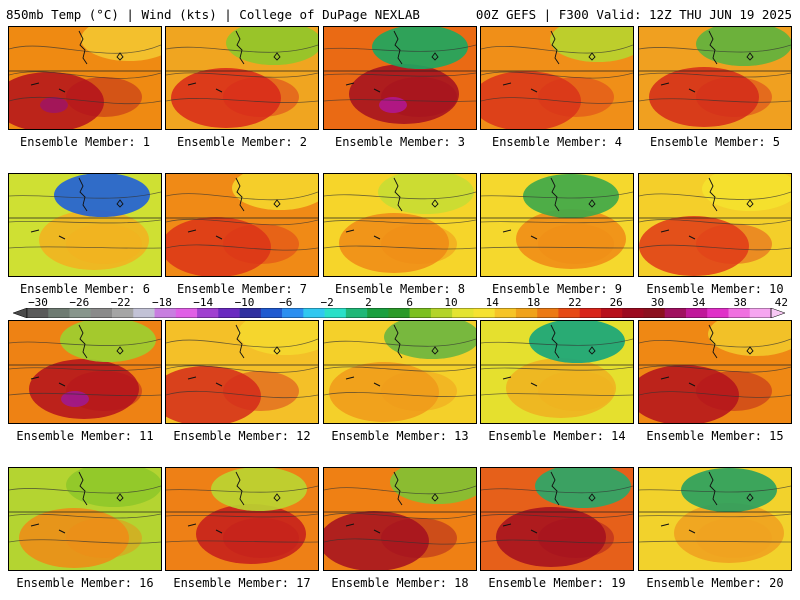 The width and height of the screenshot is (800, 600). What do you see at coordinates (400, 289) in the screenshot?
I see `ensemble-member-label: Ensemble Member: 8` at bounding box center [400, 289].